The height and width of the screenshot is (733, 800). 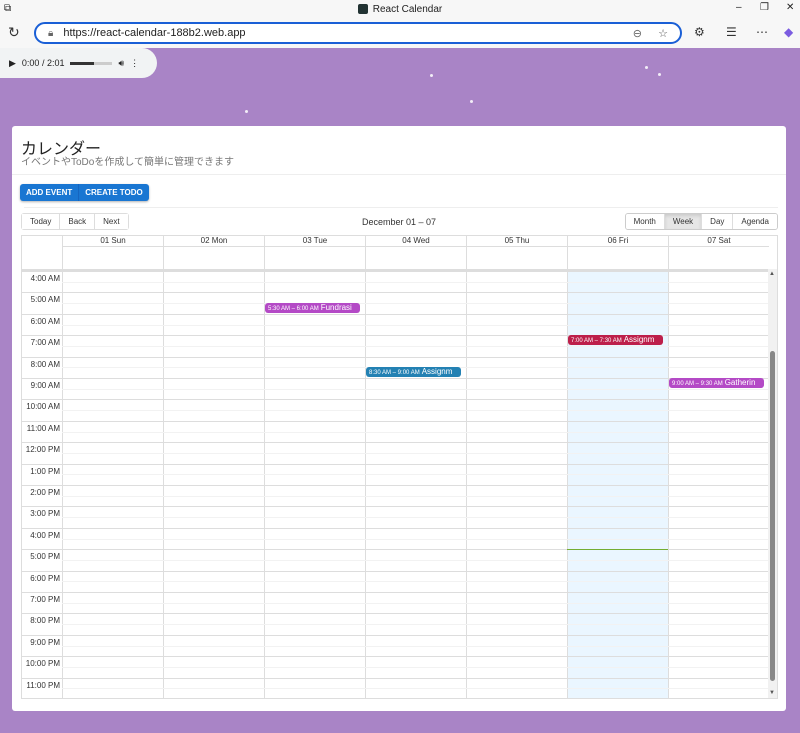 I want to click on scroll-down-icon: ▼, so click(x=772, y=693).